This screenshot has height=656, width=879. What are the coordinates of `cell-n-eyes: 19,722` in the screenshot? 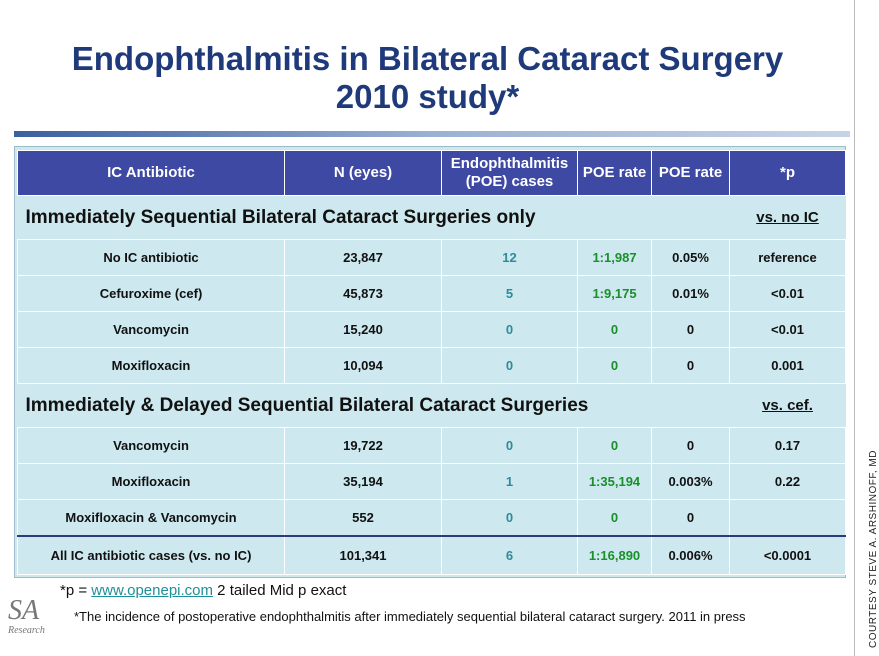 It's located at (363, 445).